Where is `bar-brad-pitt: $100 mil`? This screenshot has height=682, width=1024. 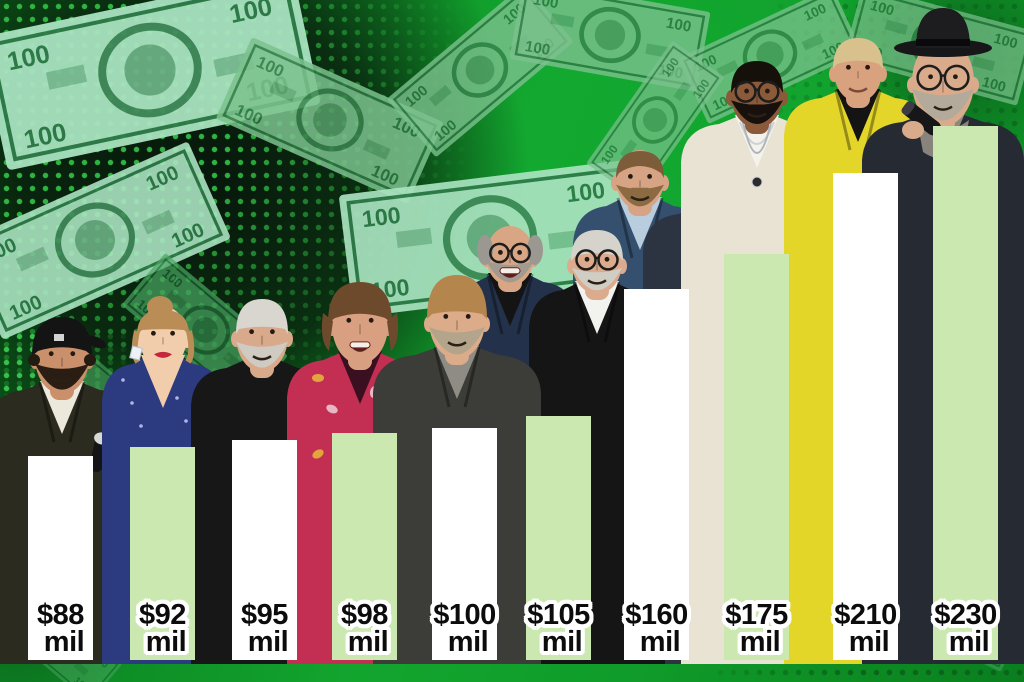 bar-brad-pitt: $100 mil is located at coordinates (464, 544).